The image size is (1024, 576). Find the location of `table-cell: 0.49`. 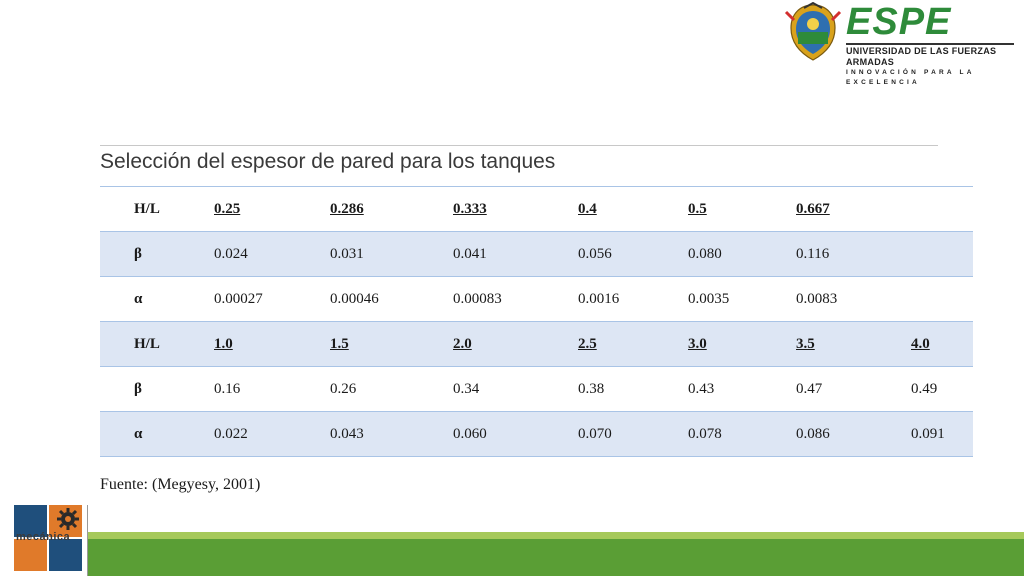

table-cell: 0.49 is located at coordinates (942, 389).